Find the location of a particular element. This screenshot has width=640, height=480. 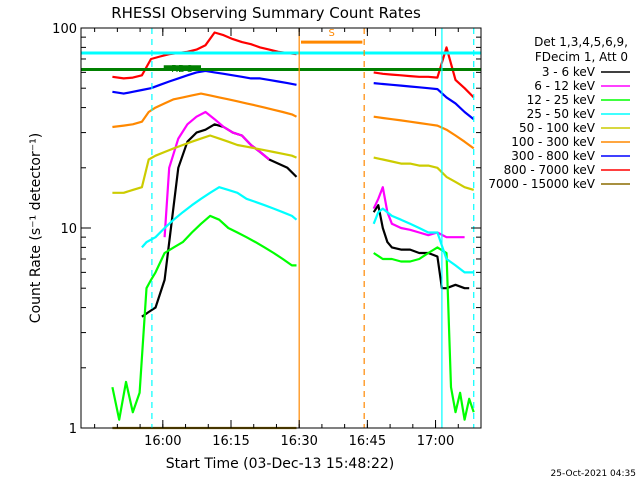

x-tick-label: 17:00 is located at coordinates (435, 441).